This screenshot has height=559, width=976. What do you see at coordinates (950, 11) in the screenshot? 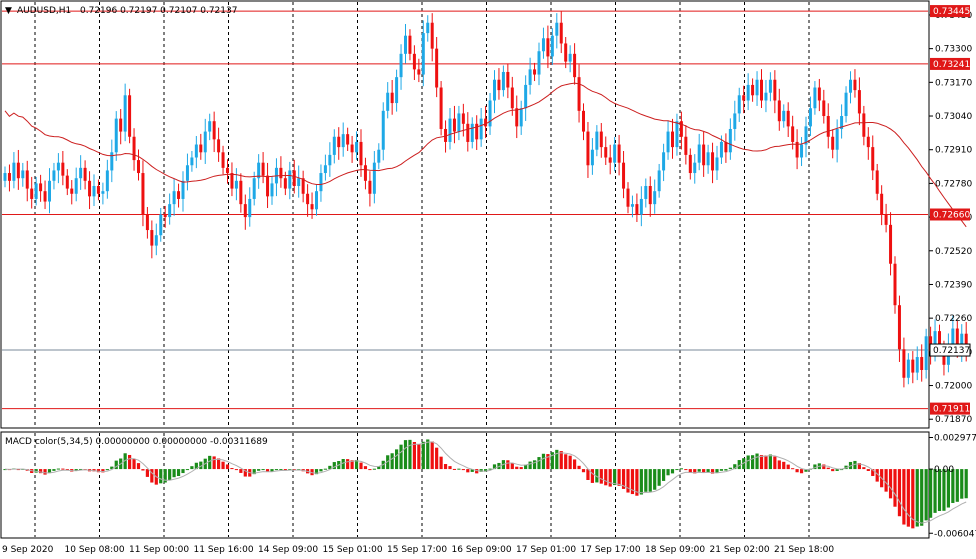
I see `level-tag` at bounding box center [950, 11].